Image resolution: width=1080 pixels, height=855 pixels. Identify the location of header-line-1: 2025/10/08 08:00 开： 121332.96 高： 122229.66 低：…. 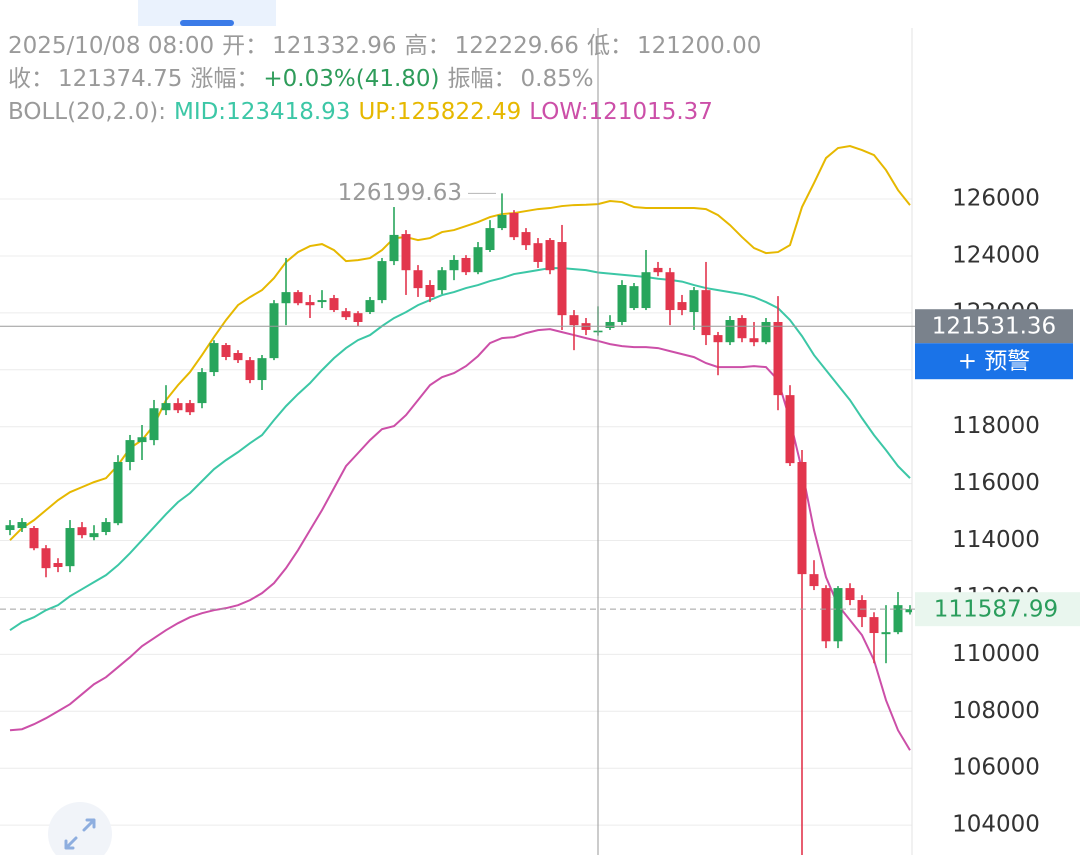
(384, 46).